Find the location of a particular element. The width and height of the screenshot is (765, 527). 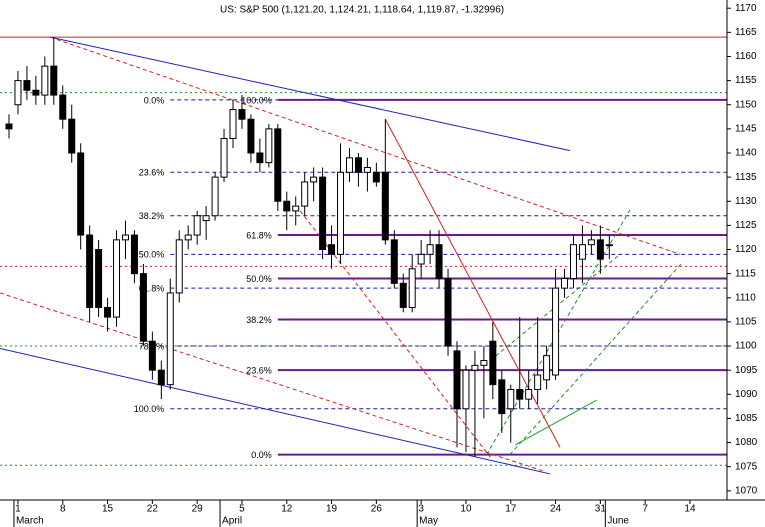

y-tick-label: 1150 is located at coordinates (746, 104).